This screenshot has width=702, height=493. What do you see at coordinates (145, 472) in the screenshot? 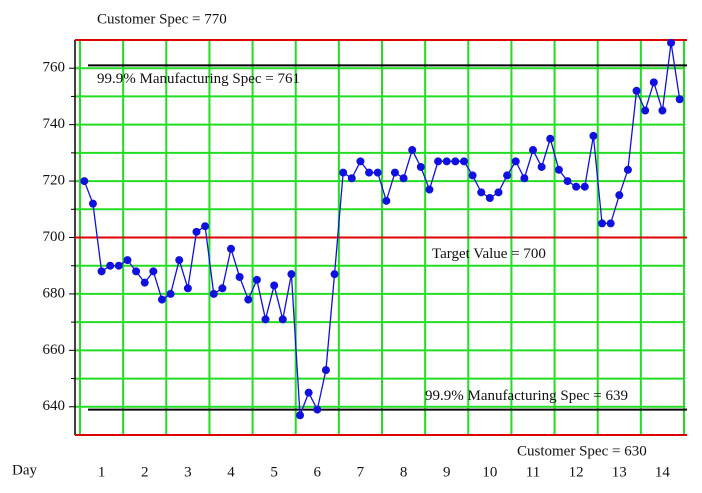
I see `x-tick-label: 2` at bounding box center [145, 472].